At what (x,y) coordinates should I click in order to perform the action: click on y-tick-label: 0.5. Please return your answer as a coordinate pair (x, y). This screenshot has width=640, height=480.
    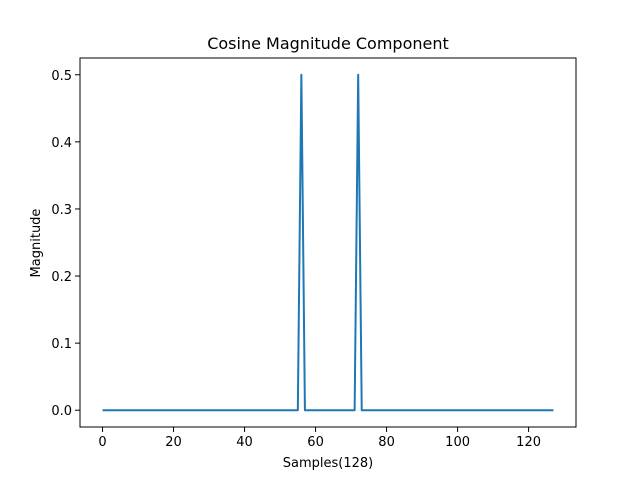
    Looking at the image, I should click on (61, 76).